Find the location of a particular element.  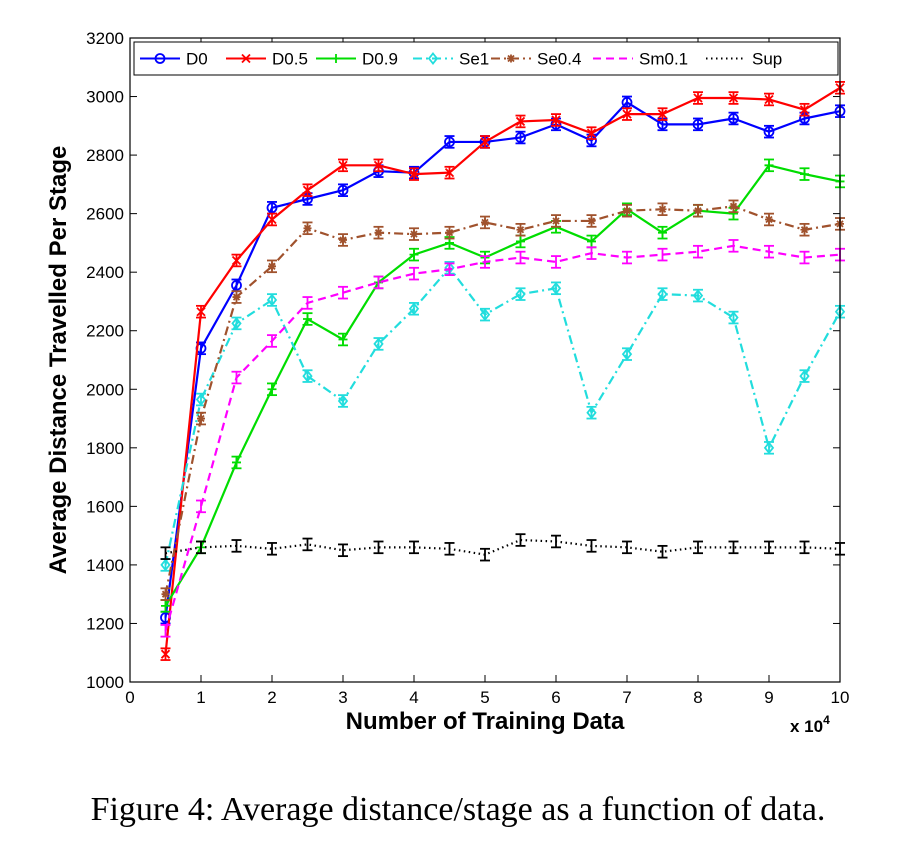

x-tick-label: 1 is located at coordinates (200, 697).